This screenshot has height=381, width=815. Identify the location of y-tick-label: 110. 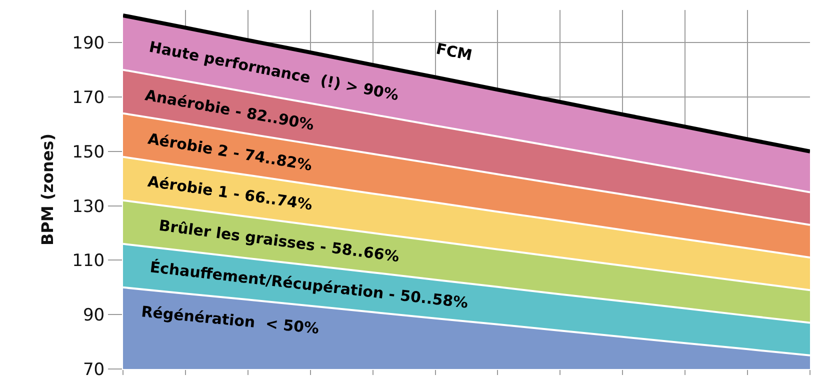
(88, 261).